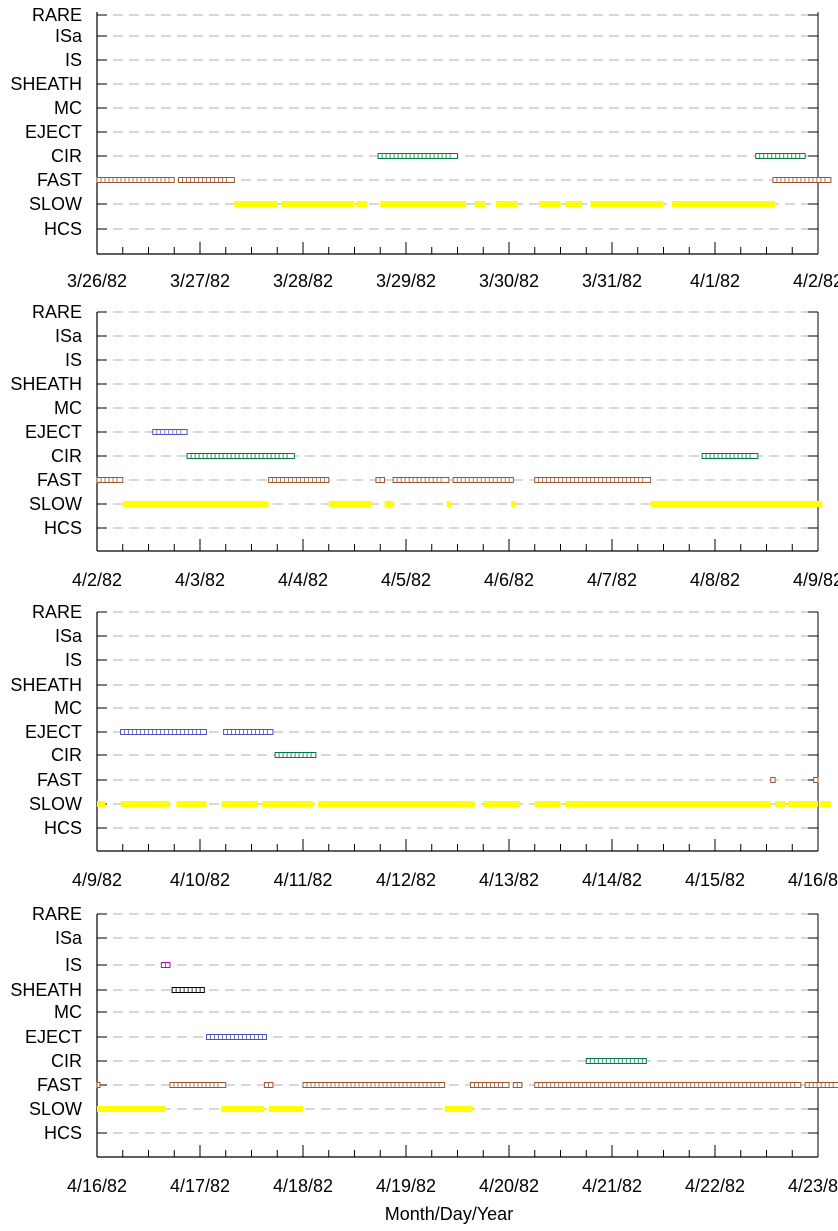  I want to click on x-axis-label: Month/Day/Year, so click(449, 1214).